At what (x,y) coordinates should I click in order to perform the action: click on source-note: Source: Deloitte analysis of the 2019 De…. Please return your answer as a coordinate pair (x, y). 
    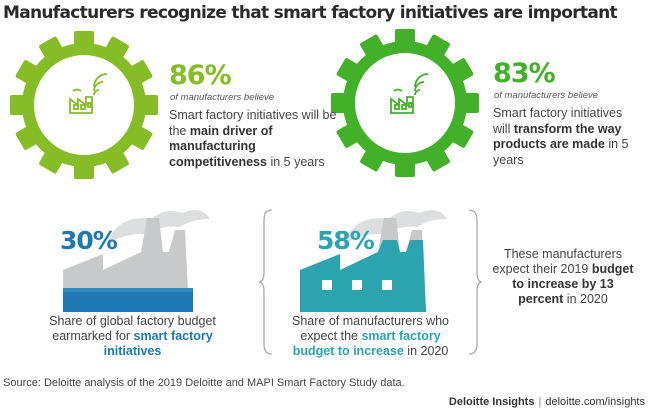
    Looking at the image, I should click on (204, 383).